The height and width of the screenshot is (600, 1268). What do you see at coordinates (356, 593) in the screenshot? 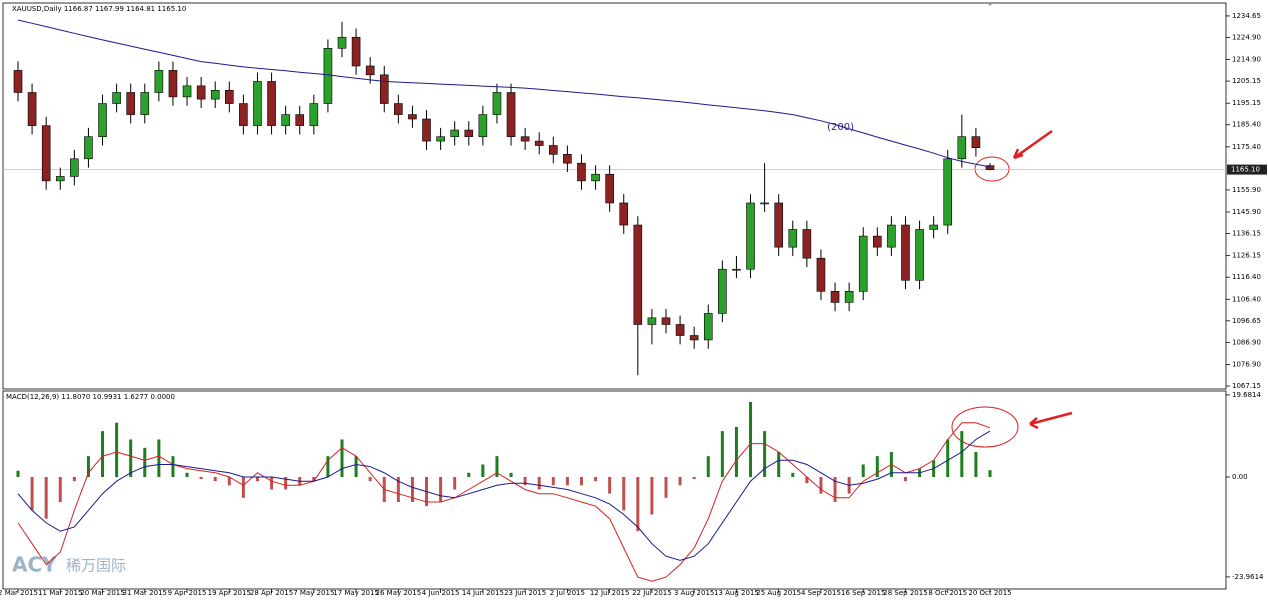
I see `x-tick-label: 17 May 2015` at bounding box center [356, 593].